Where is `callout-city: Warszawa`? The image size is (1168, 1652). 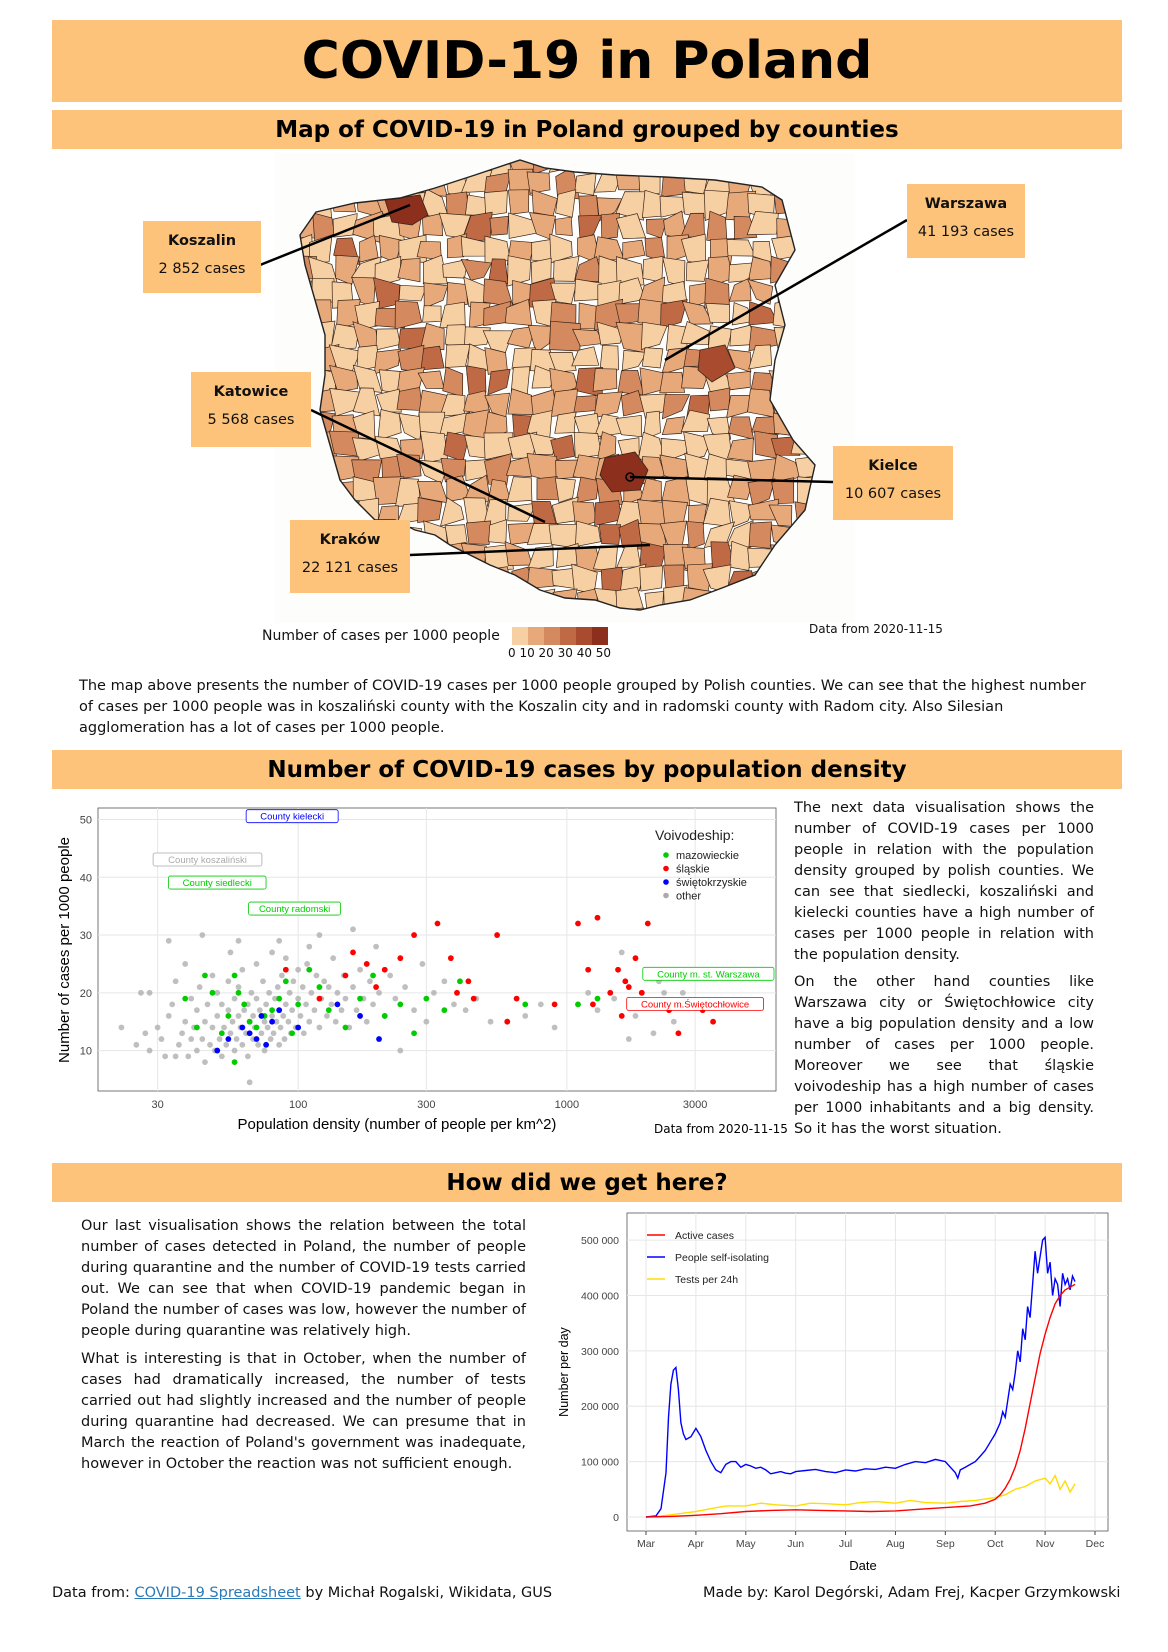 callout-city: Warszawa is located at coordinates (966, 204).